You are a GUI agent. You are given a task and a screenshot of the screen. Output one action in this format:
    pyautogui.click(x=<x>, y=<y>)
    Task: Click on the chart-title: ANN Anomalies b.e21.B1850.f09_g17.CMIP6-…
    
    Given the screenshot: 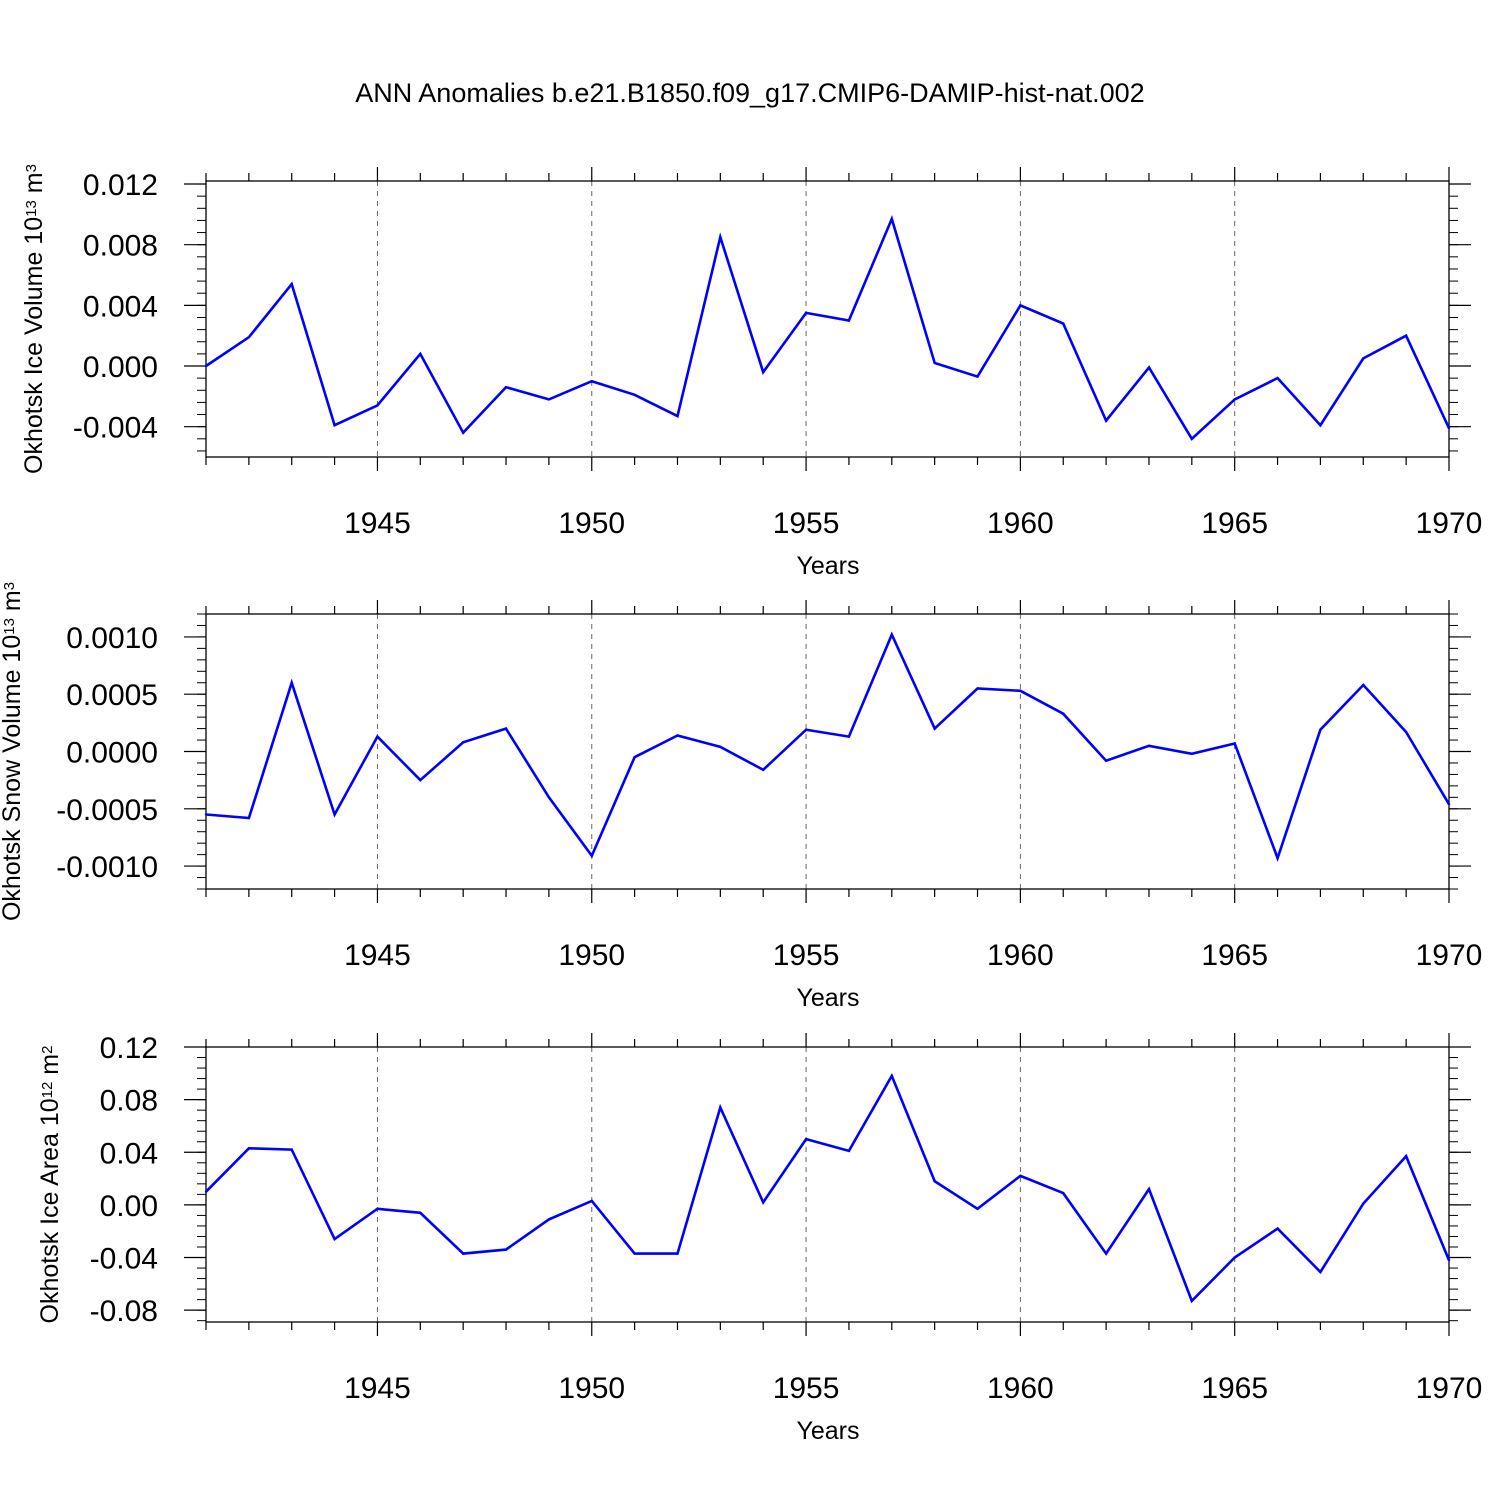 What is the action you would take?
    pyautogui.click(x=750, y=93)
    